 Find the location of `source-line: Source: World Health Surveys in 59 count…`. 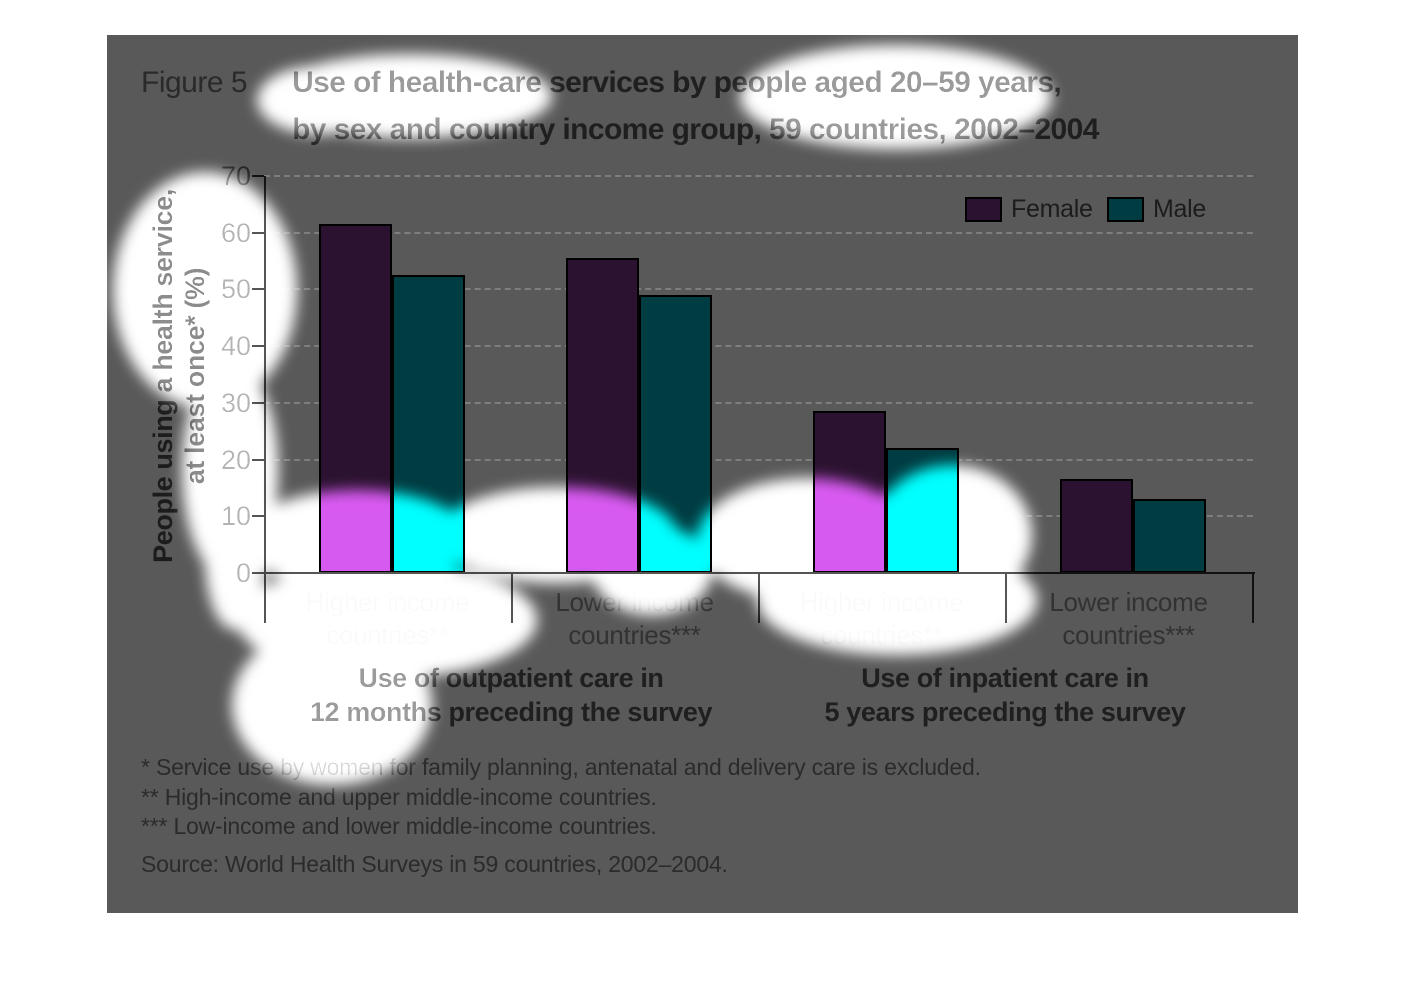

source-line: Source: World Health Surveys in 59 count… is located at coordinates (434, 864).